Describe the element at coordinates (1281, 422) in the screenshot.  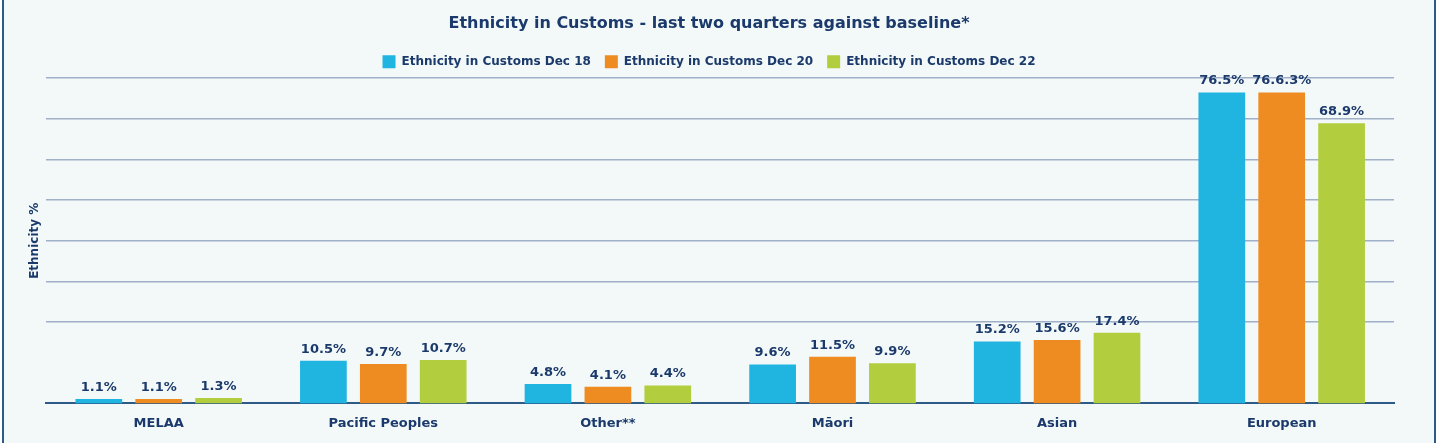
I see `x-tick-label: European` at that location.